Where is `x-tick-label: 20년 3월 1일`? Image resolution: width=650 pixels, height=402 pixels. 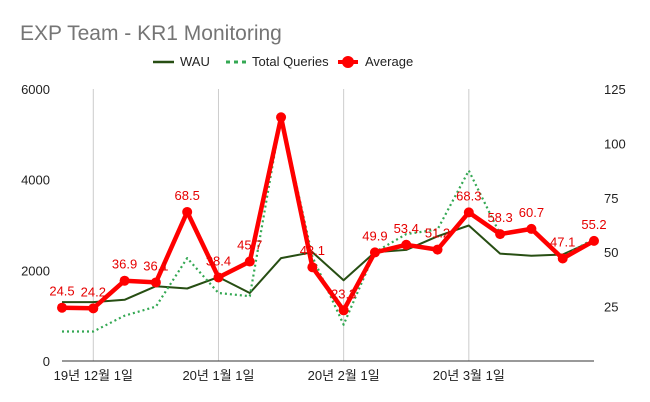
x-tick-label: 20년 3월 1일 is located at coordinates (469, 375).